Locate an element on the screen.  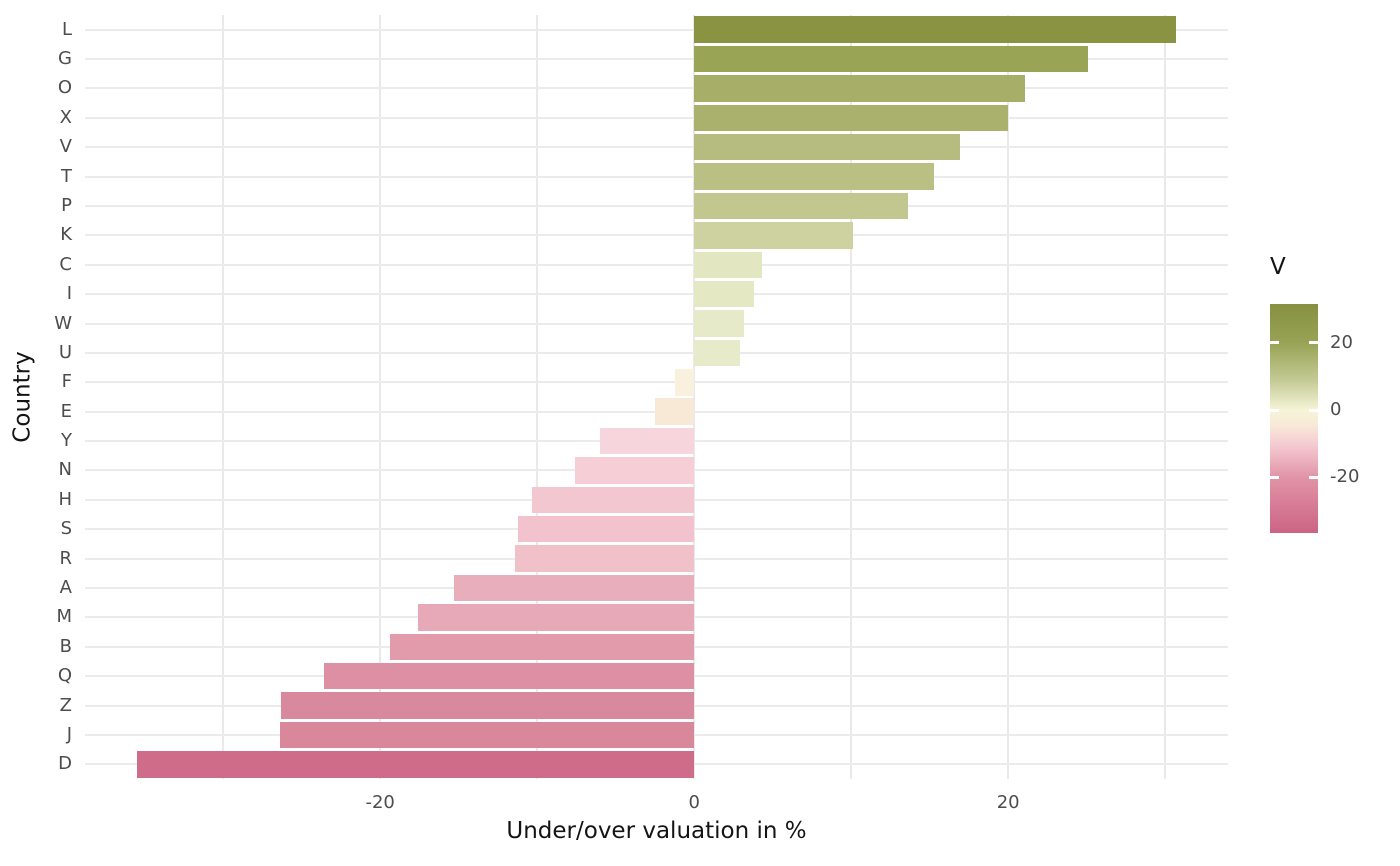
gridline-y-F is located at coordinates (656, 382).